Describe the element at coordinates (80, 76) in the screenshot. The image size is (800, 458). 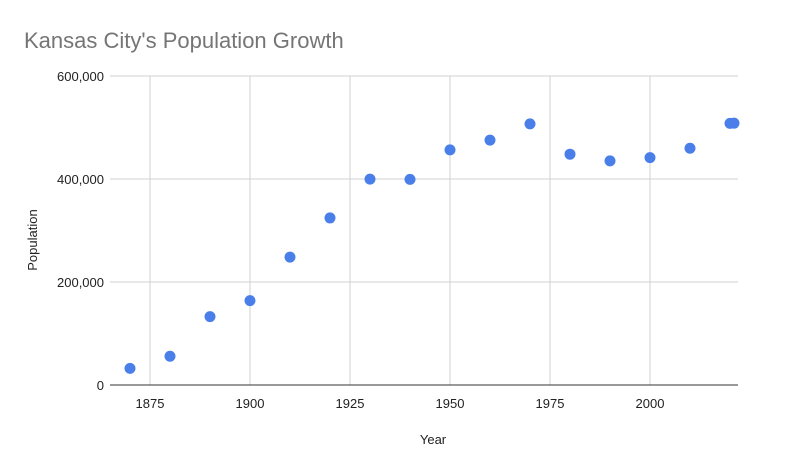
I see `y-tick-label: 600,000` at that location.